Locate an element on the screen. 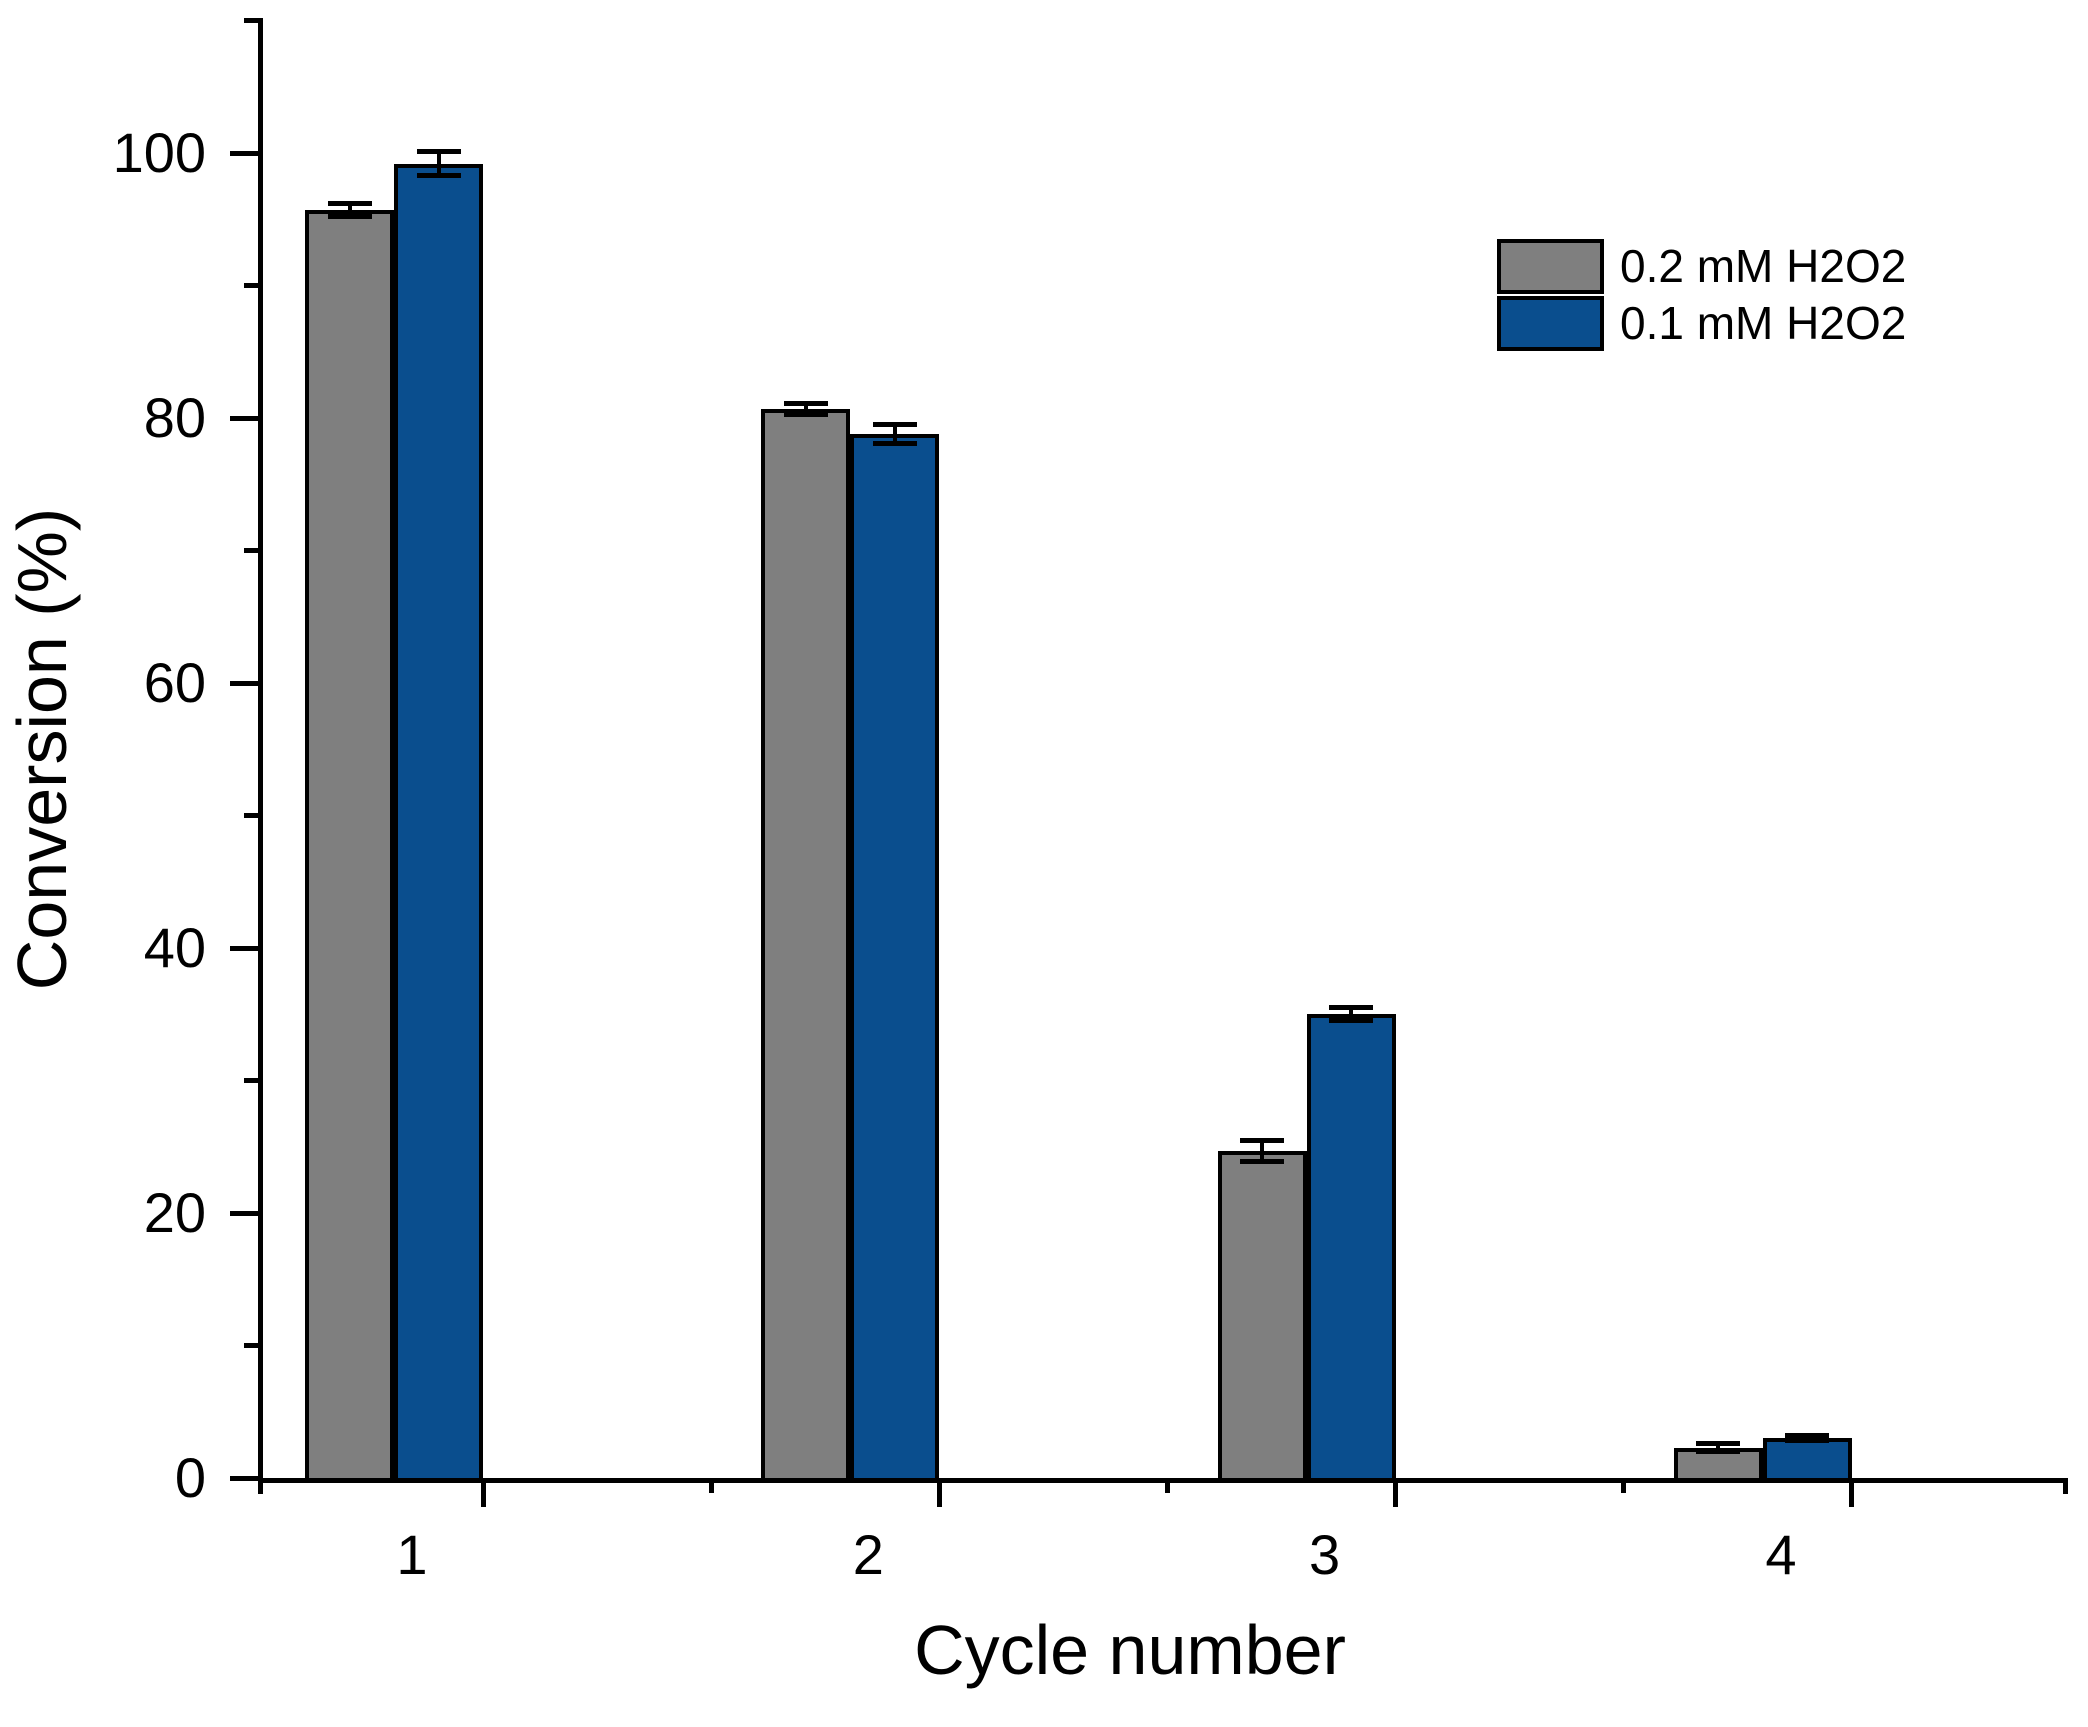 The height and width of the screenshot is (1727, 2088). x-axis-end-tick is located at coordinates (2065, 1486).